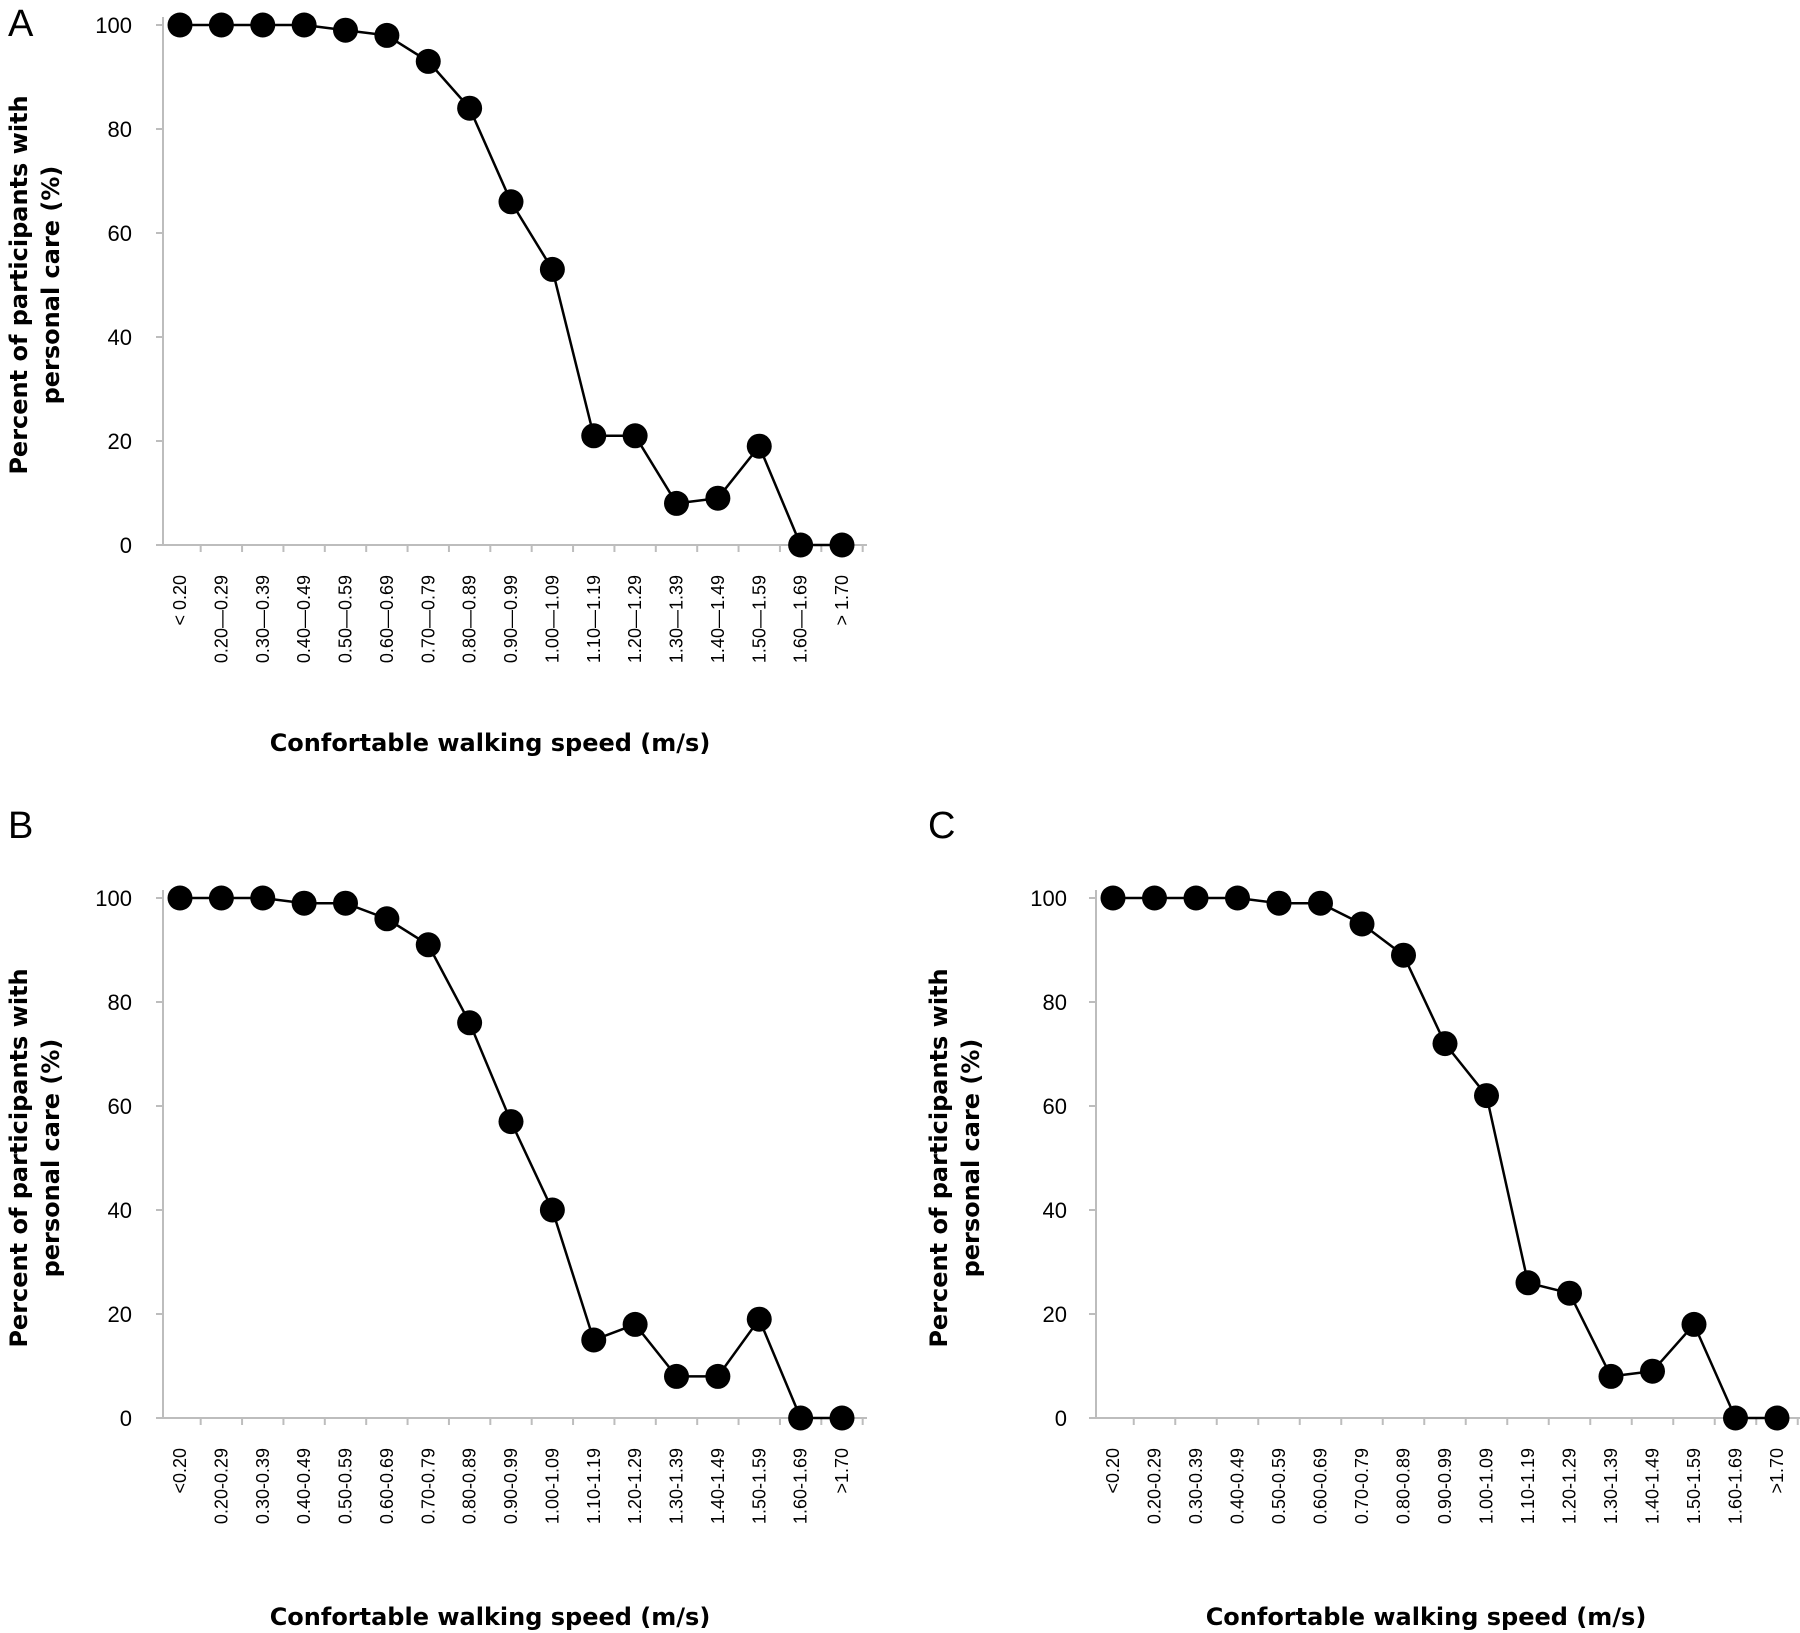 The image size is (1800, 1633). I want to click on x-tick-label: 0.70—0.79, so click(428, 619).